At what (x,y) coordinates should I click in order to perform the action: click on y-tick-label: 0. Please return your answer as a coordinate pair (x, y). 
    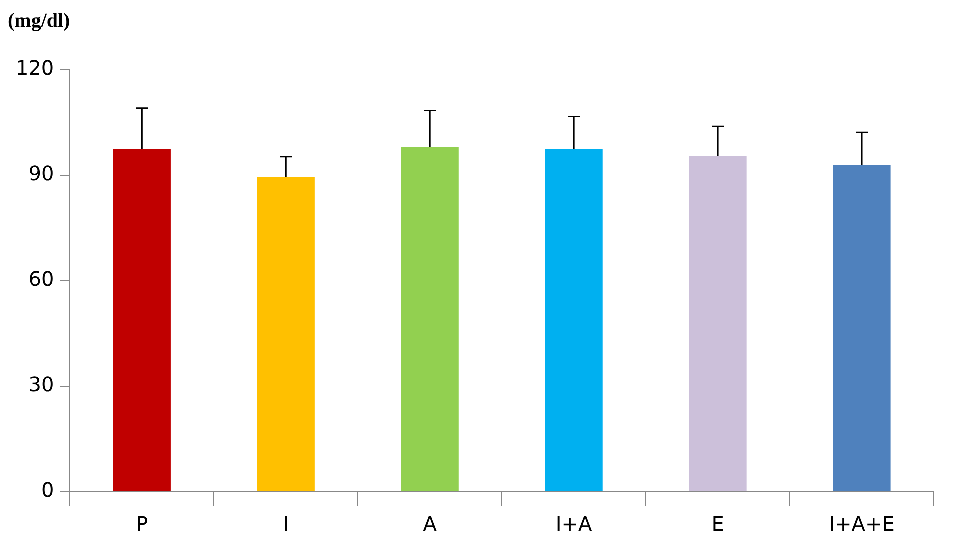
    Looking at the image, I should click on (47, 490).